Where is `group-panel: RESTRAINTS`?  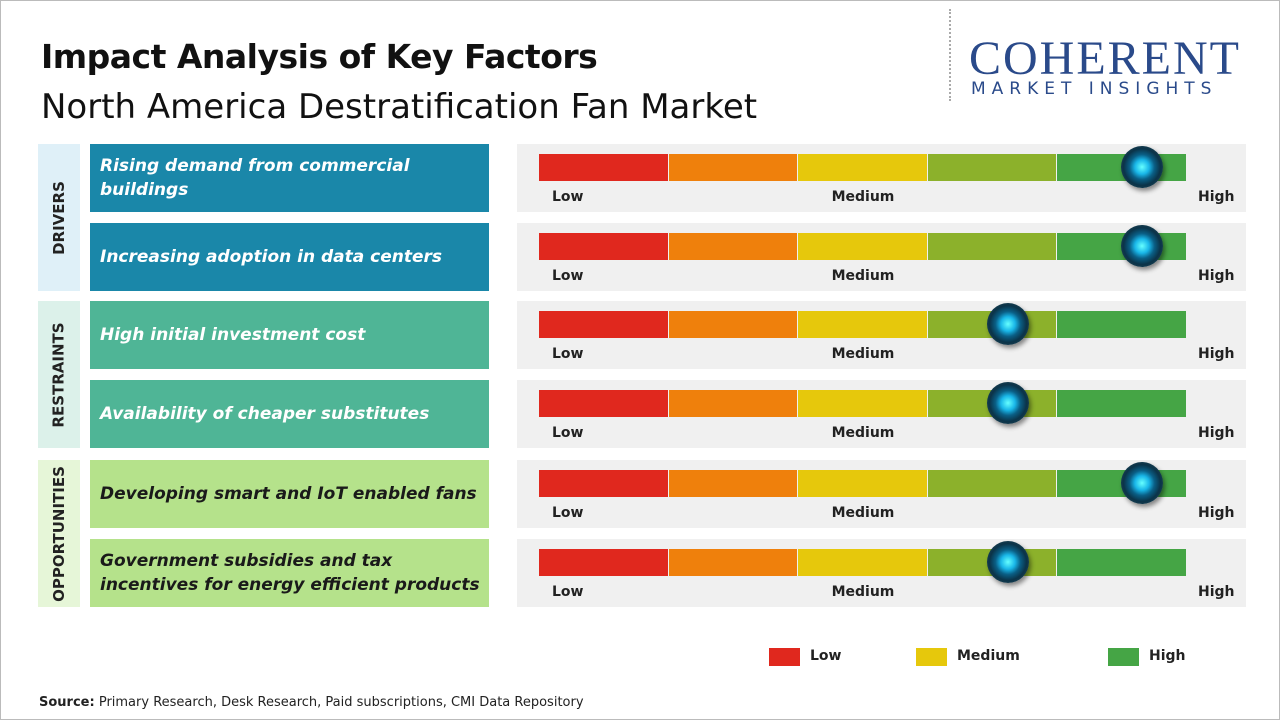 group-panel: RESTRAINTS is located at coordinates (59, 374).